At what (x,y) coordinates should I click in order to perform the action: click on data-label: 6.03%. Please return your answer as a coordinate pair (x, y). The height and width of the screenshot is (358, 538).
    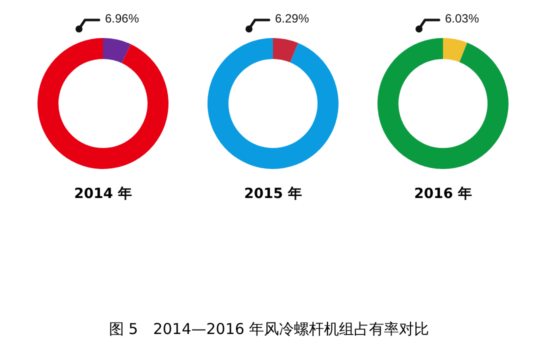
    Looking at the image, I should click on (462, 18).